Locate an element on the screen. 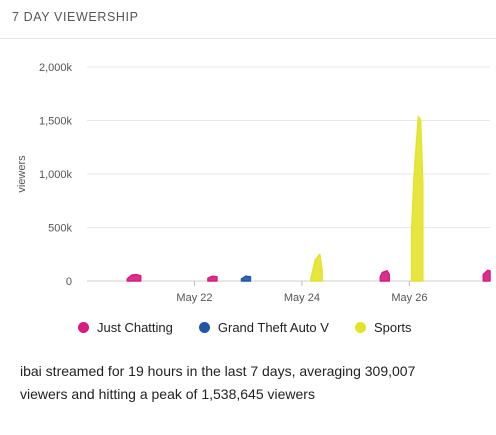 The height and width of the screenshot is (435, 496). y-tick-label: 500k is located at coordinates (60, 229).